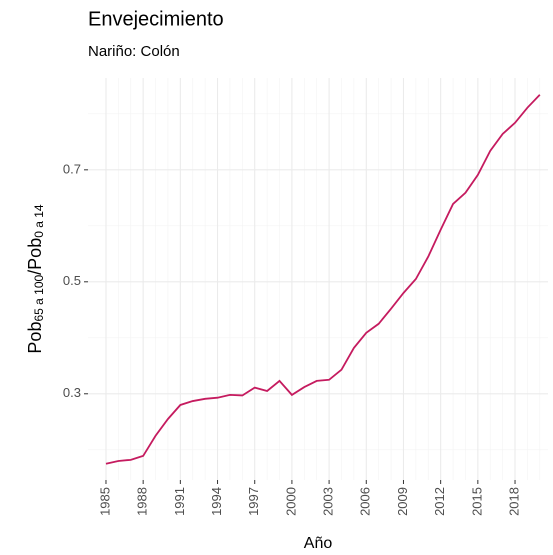 The height and width of the screenshot is (555, 553). What do you see at coordinates (179, 501) in the screenshot?
I see `x-tick-label: 1991` at bounding box center [179, 501].